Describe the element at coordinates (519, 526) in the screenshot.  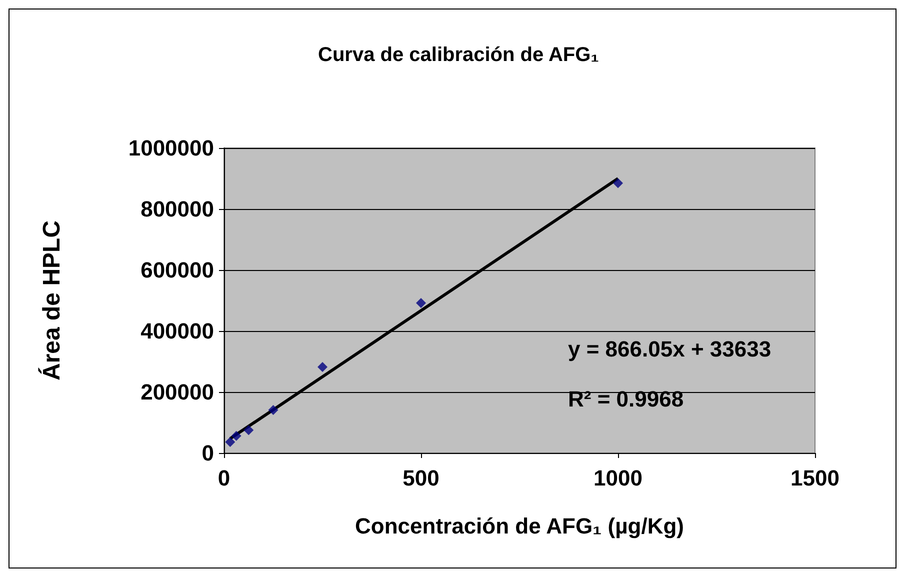
I see `x-axis-title: Concentración de AFG₁ (µg/Kg)` at that location.